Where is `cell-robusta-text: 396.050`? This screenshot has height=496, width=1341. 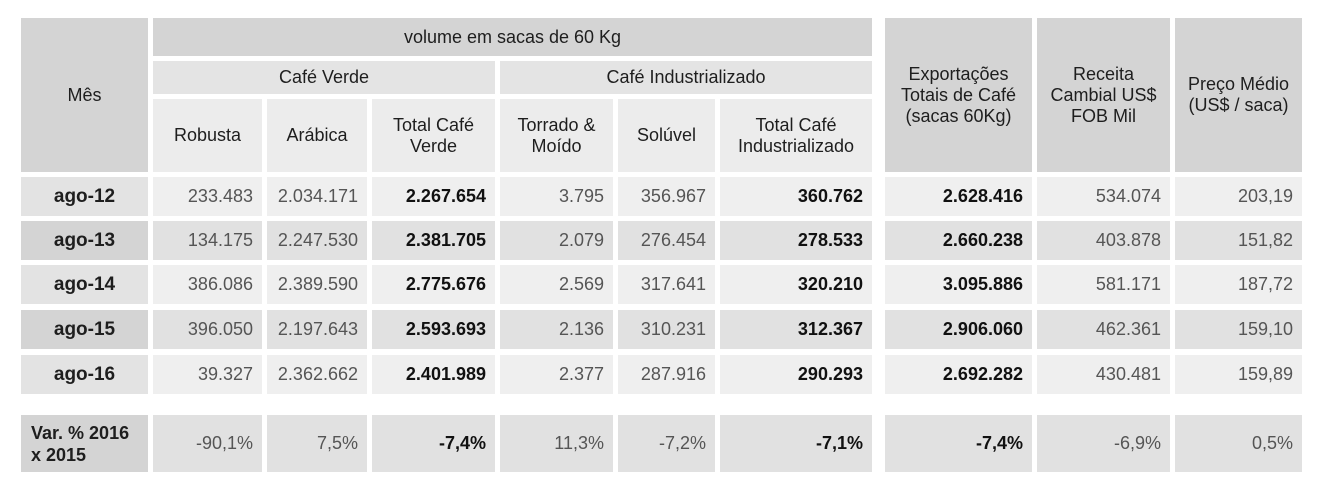
cell-robusta-text: 396.050 is located at coordinates (220, 329).